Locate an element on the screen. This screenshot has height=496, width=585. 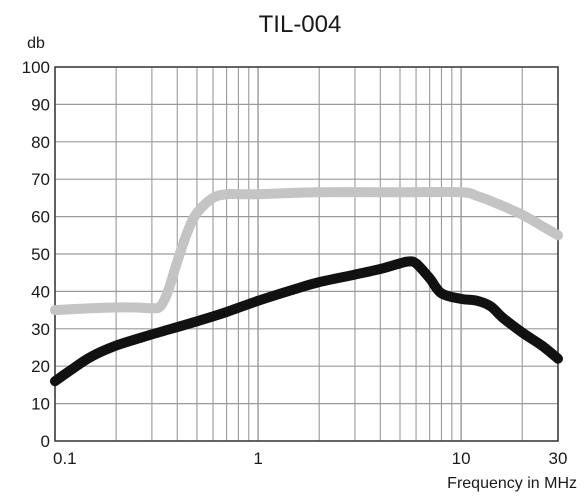
x-axis-label: Frequency in MHz is located at coordinates (512, 483).